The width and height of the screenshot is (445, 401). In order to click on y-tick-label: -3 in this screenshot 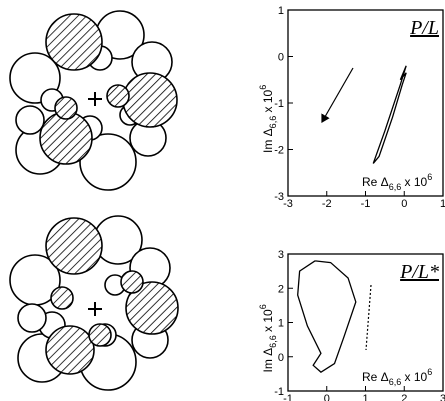, I will do `click(279, 197)`.